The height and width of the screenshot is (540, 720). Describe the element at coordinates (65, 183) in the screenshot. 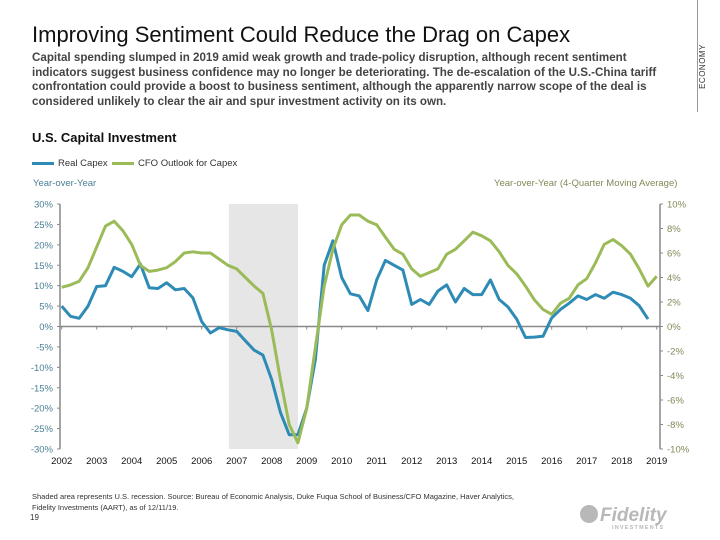

I see `y-axis-left-label: Year-over-Year` at that location.